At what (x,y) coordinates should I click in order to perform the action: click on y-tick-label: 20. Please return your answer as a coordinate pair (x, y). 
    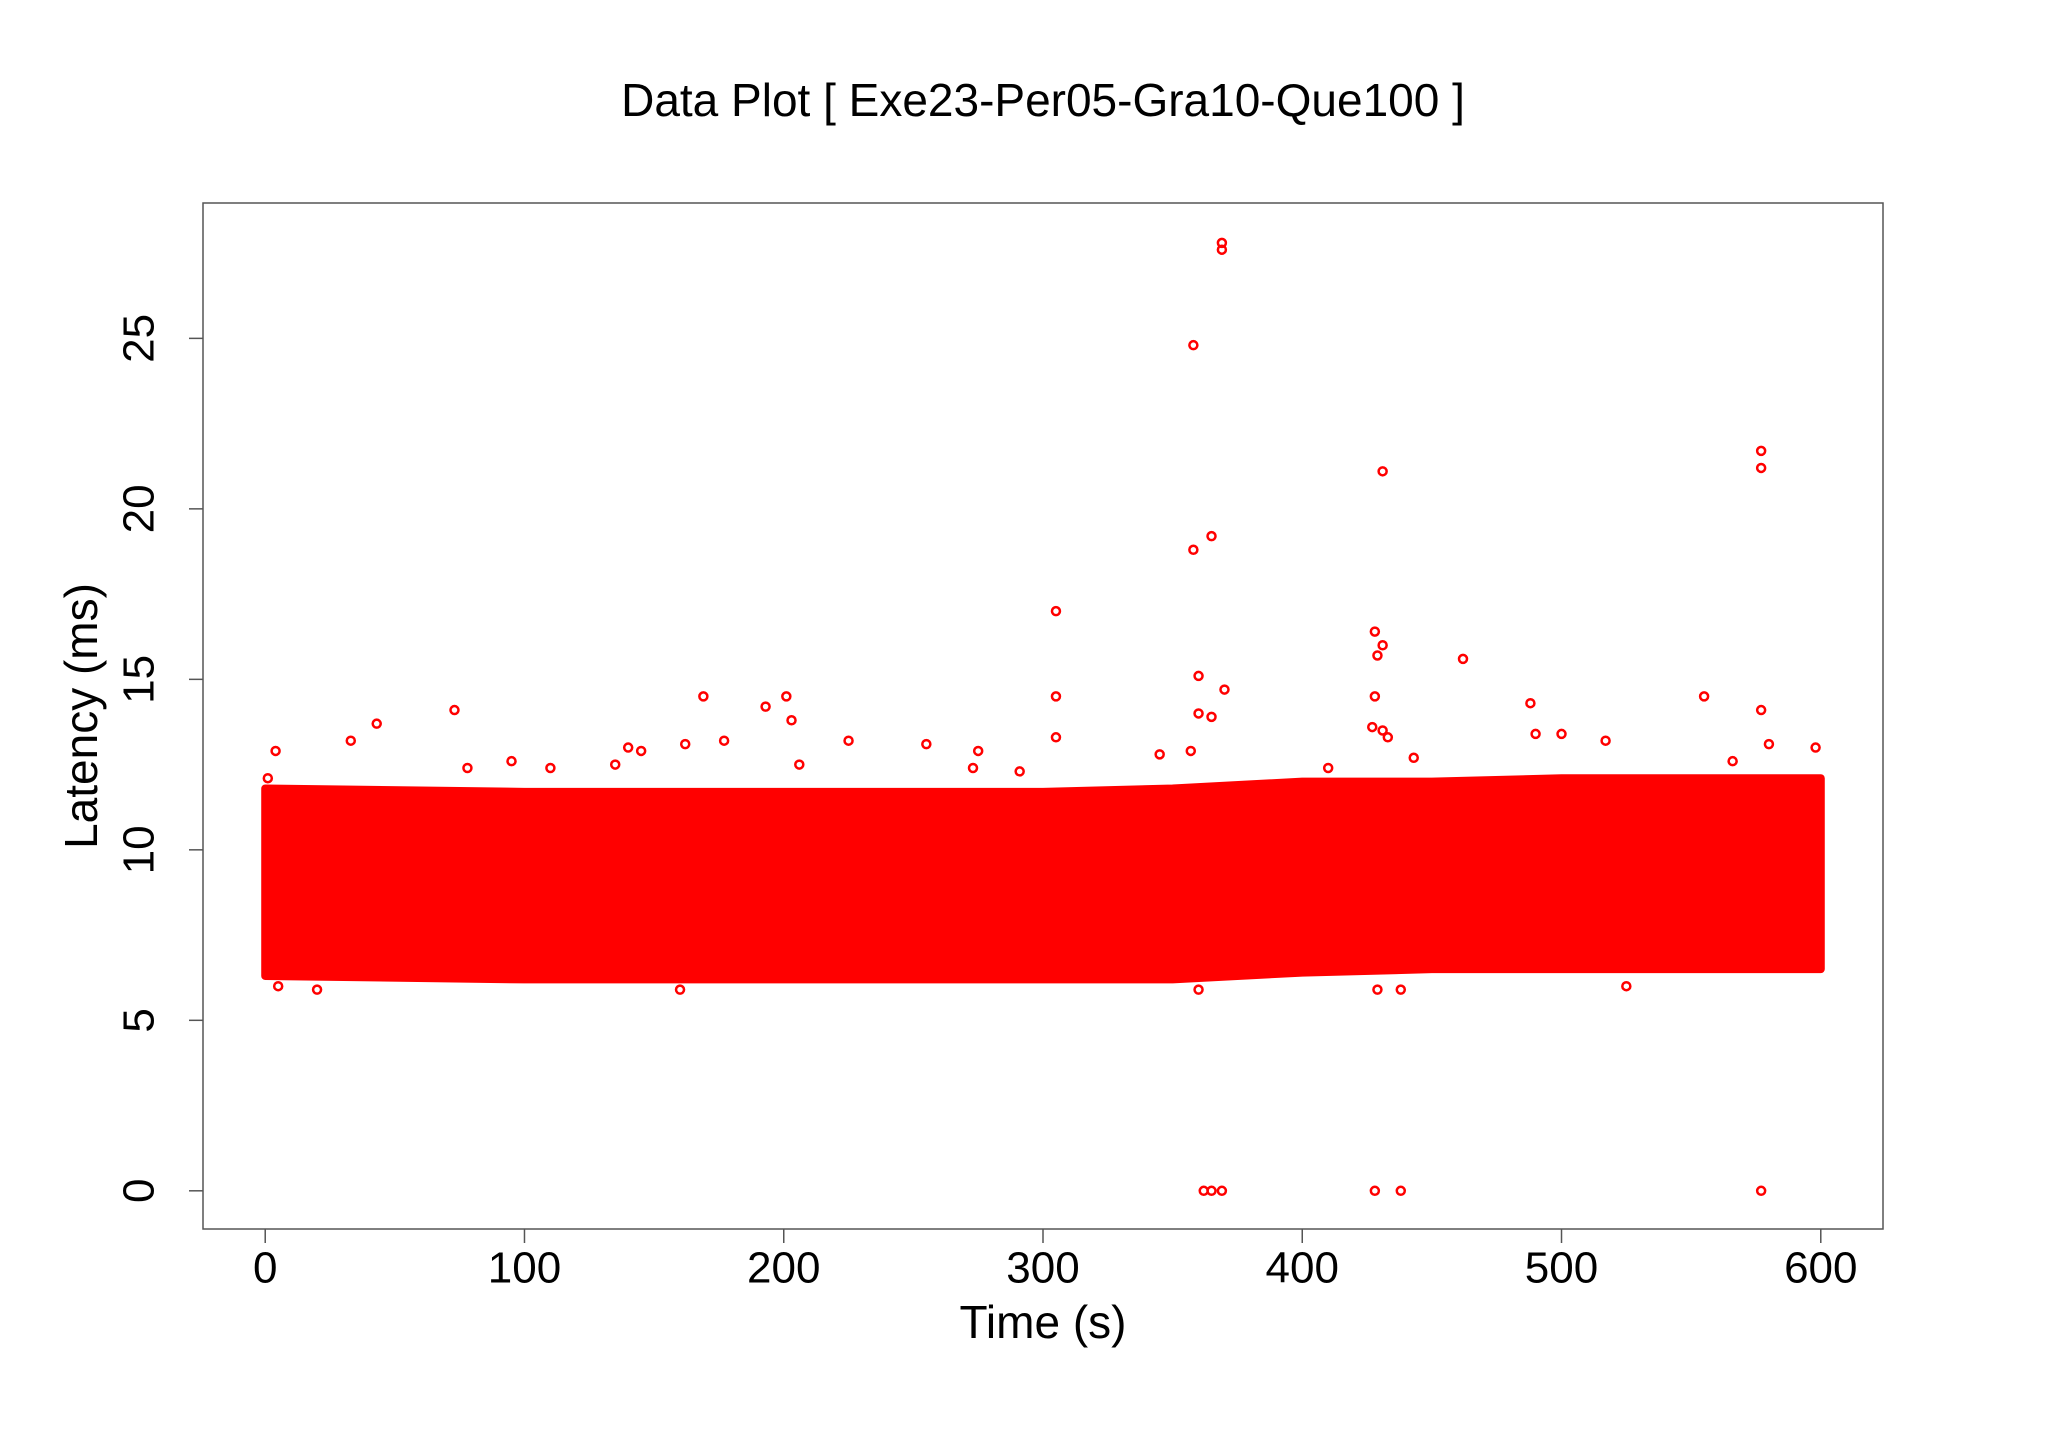
    Looking at the image, I should click on (139, 508).